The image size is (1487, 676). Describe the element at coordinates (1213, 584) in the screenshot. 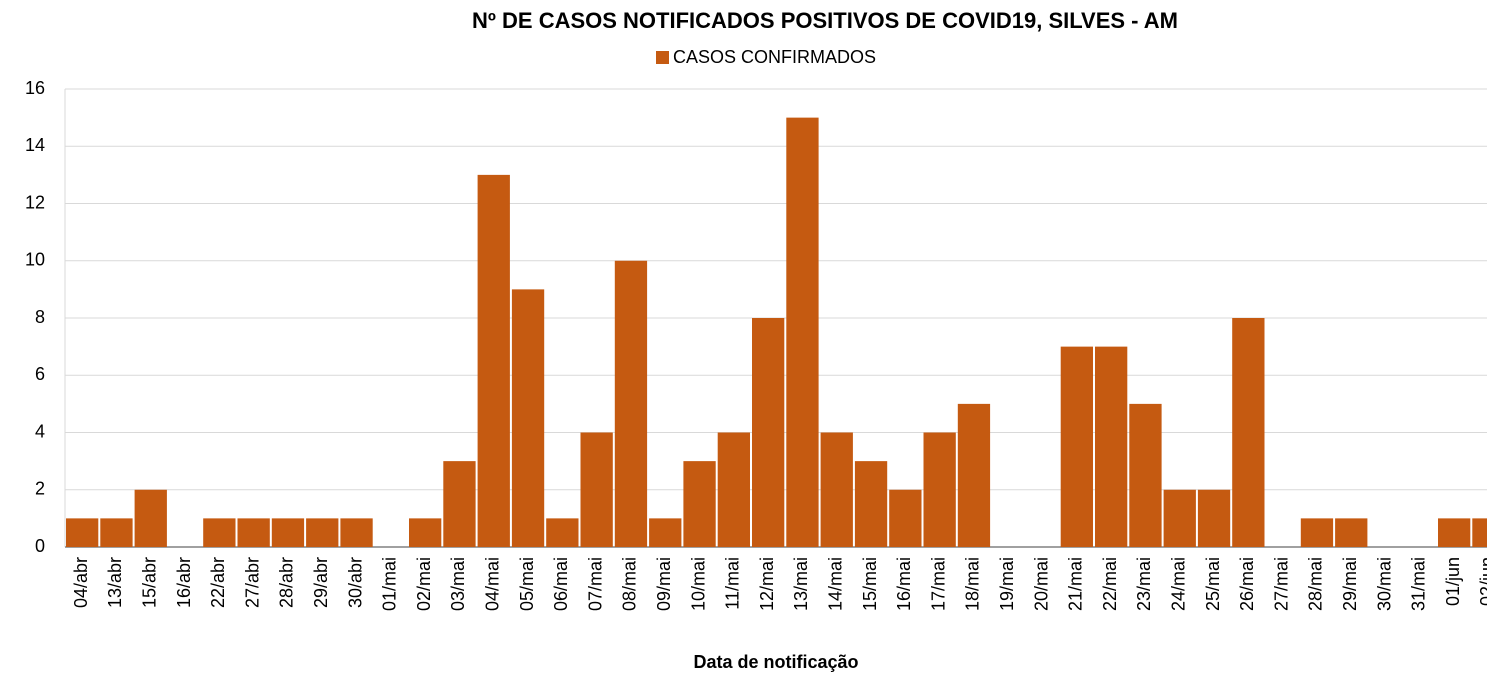

I see `x-tick-label: 25/mai` at that location.